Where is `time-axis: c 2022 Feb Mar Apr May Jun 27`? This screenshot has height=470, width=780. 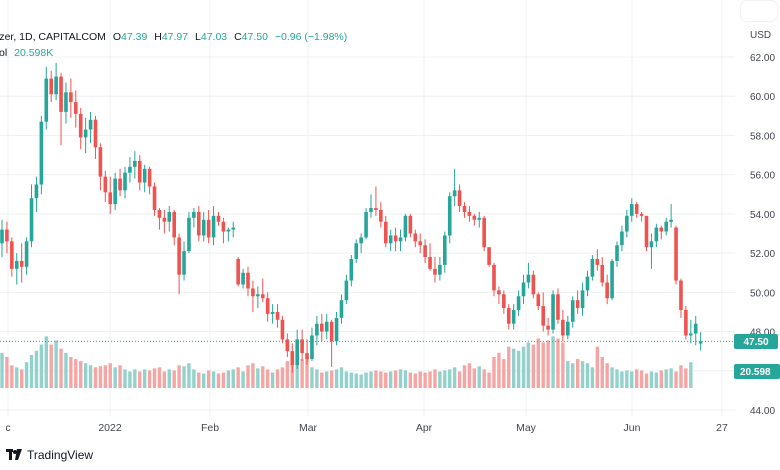 time-axis: c 2022 Feb Mar Apr May Jun 27 is located at coordinates (366, 428).